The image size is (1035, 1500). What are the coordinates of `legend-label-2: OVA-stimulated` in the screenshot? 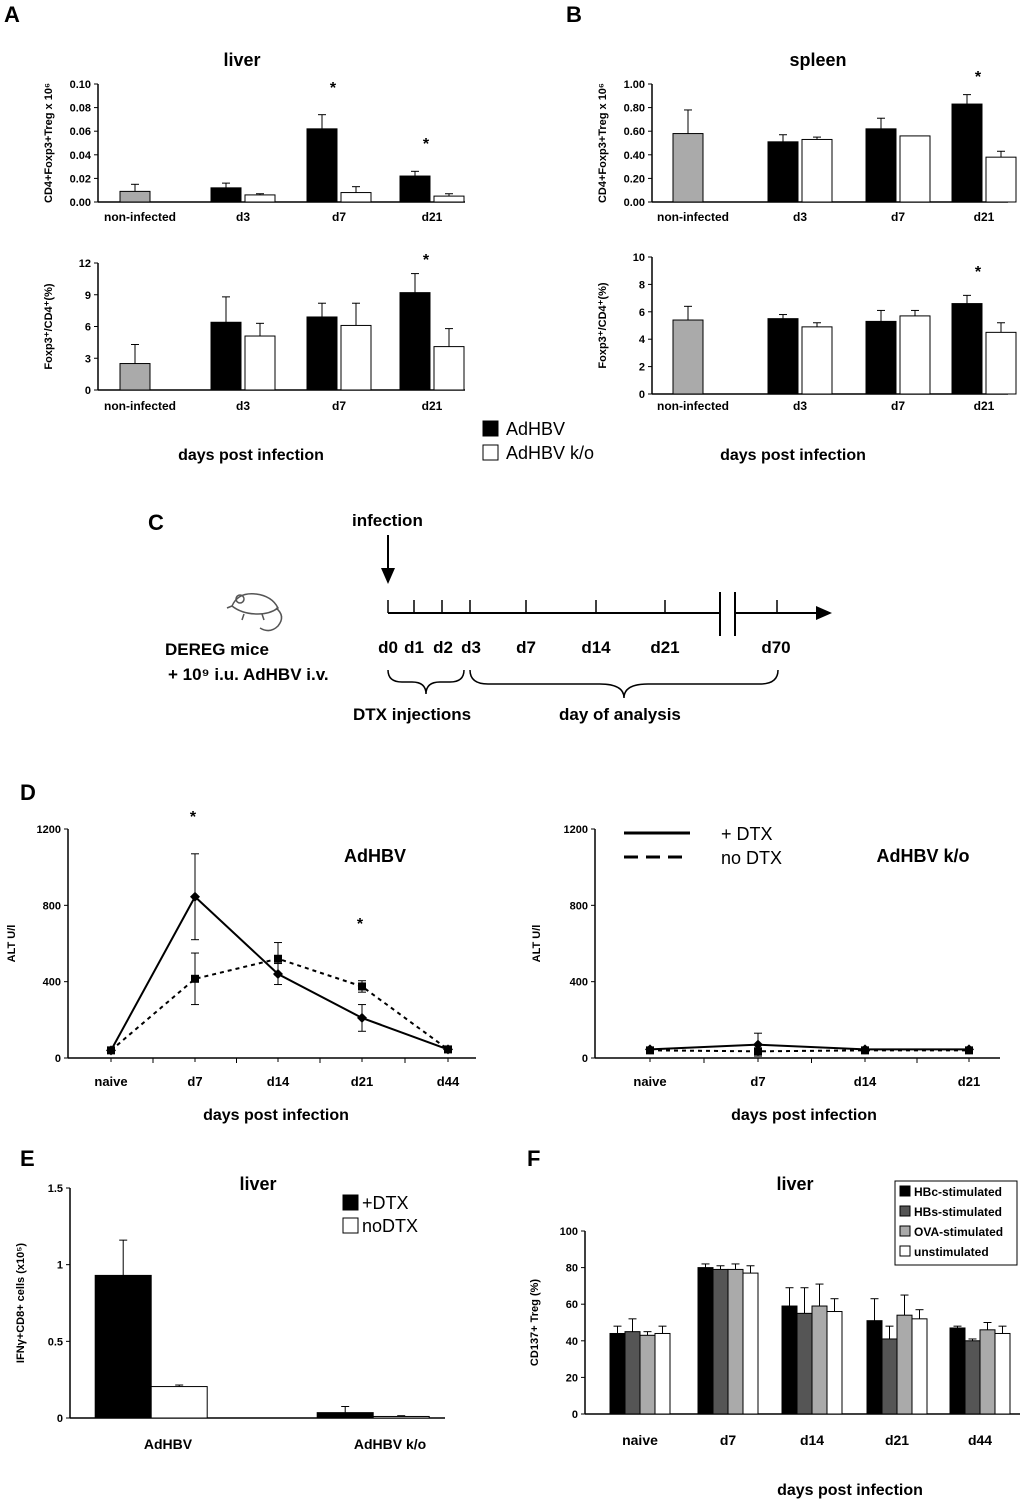 It's located at (958, 1232).